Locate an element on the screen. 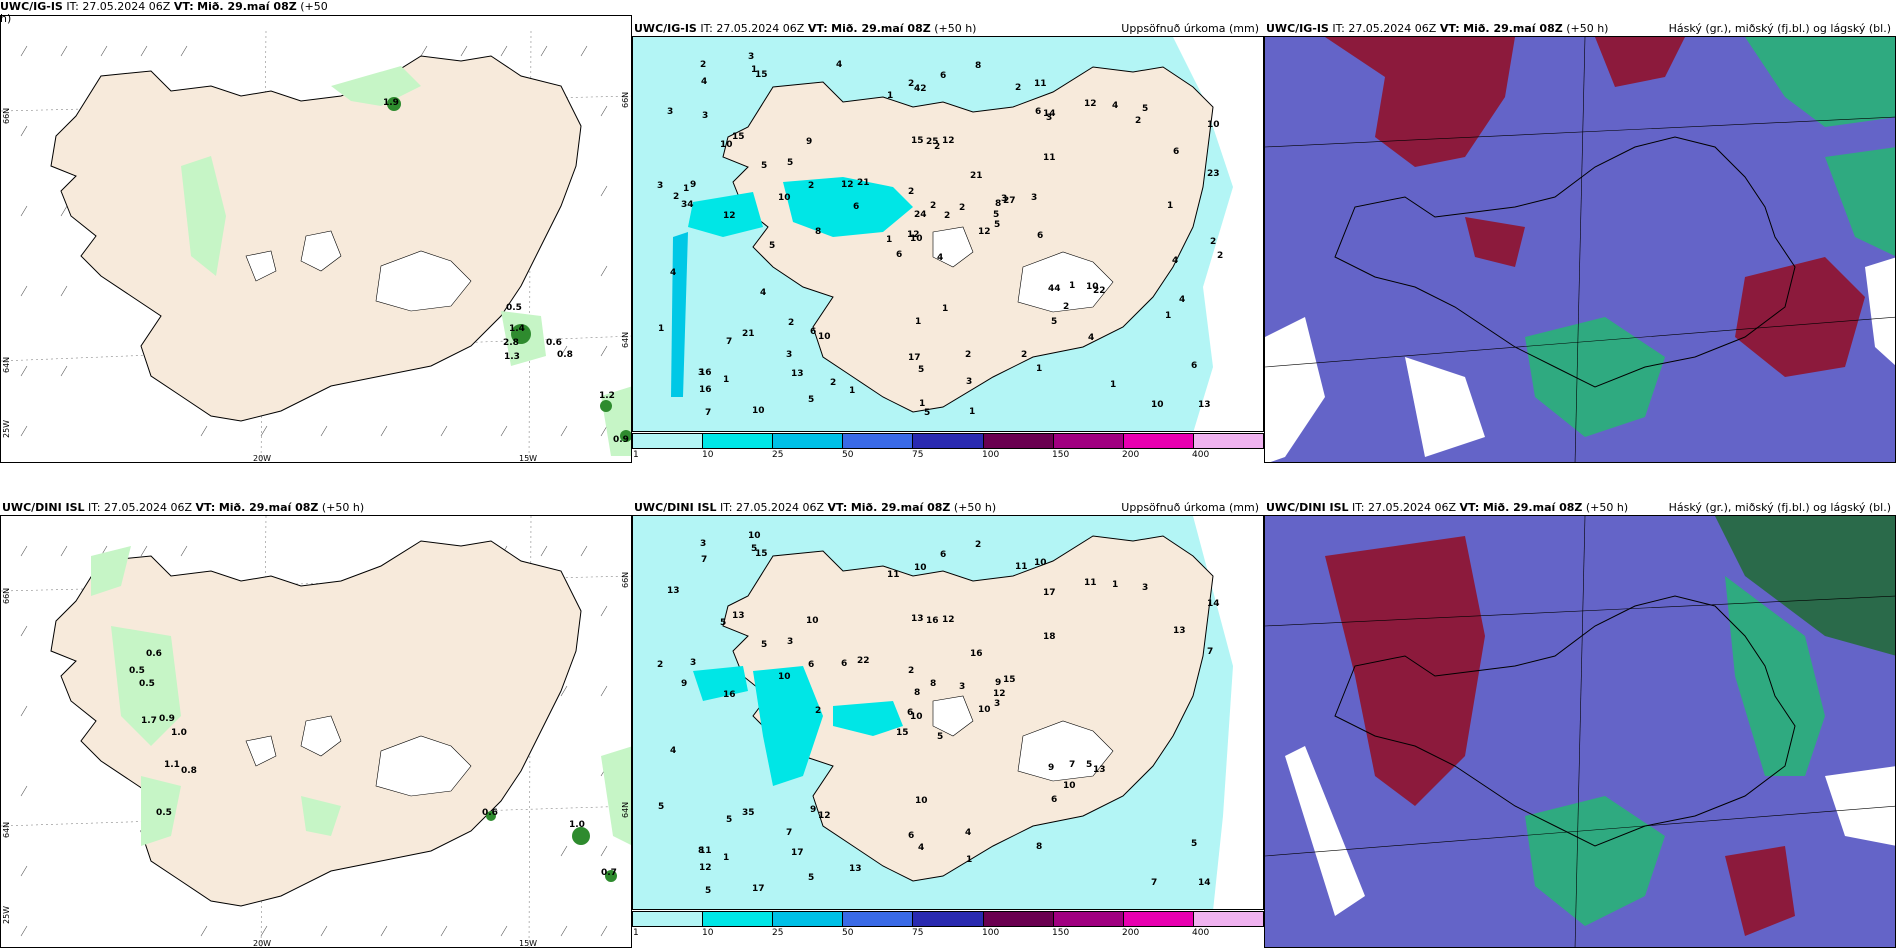 This screenshot has height=950, width=1900. colorbar-tick: 400 is located at coordinates (1201, 933).